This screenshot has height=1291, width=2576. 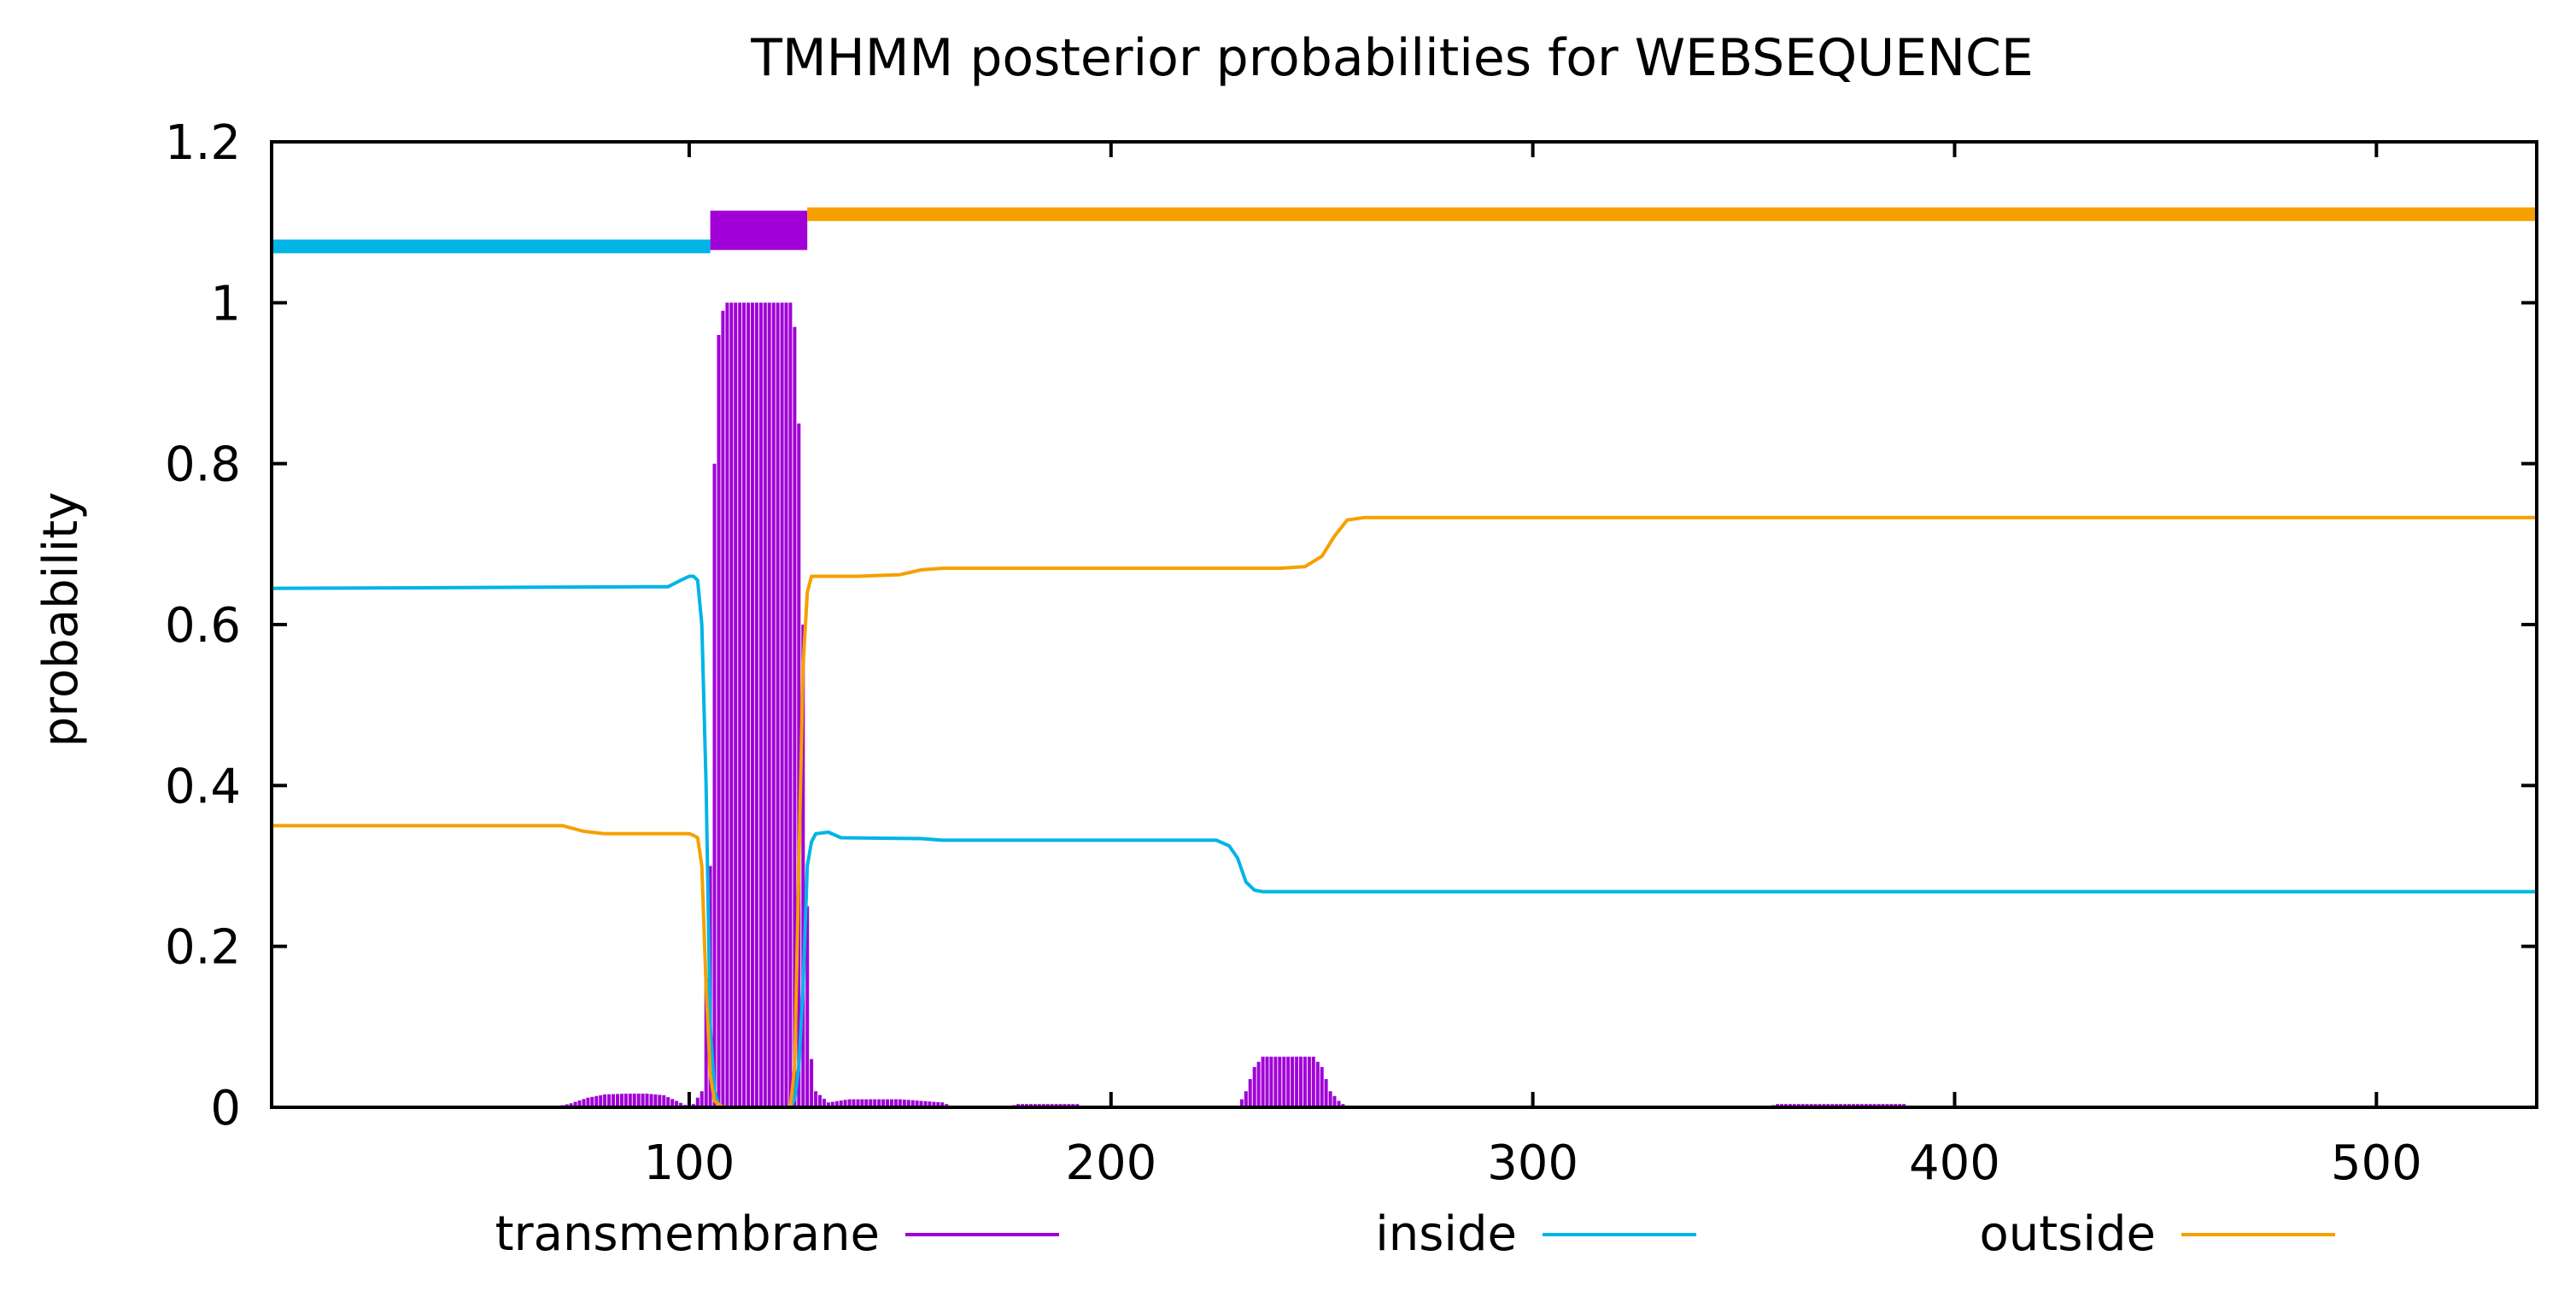 I want to click on x-tick-label: 400, so click(x=1955, y=1163).